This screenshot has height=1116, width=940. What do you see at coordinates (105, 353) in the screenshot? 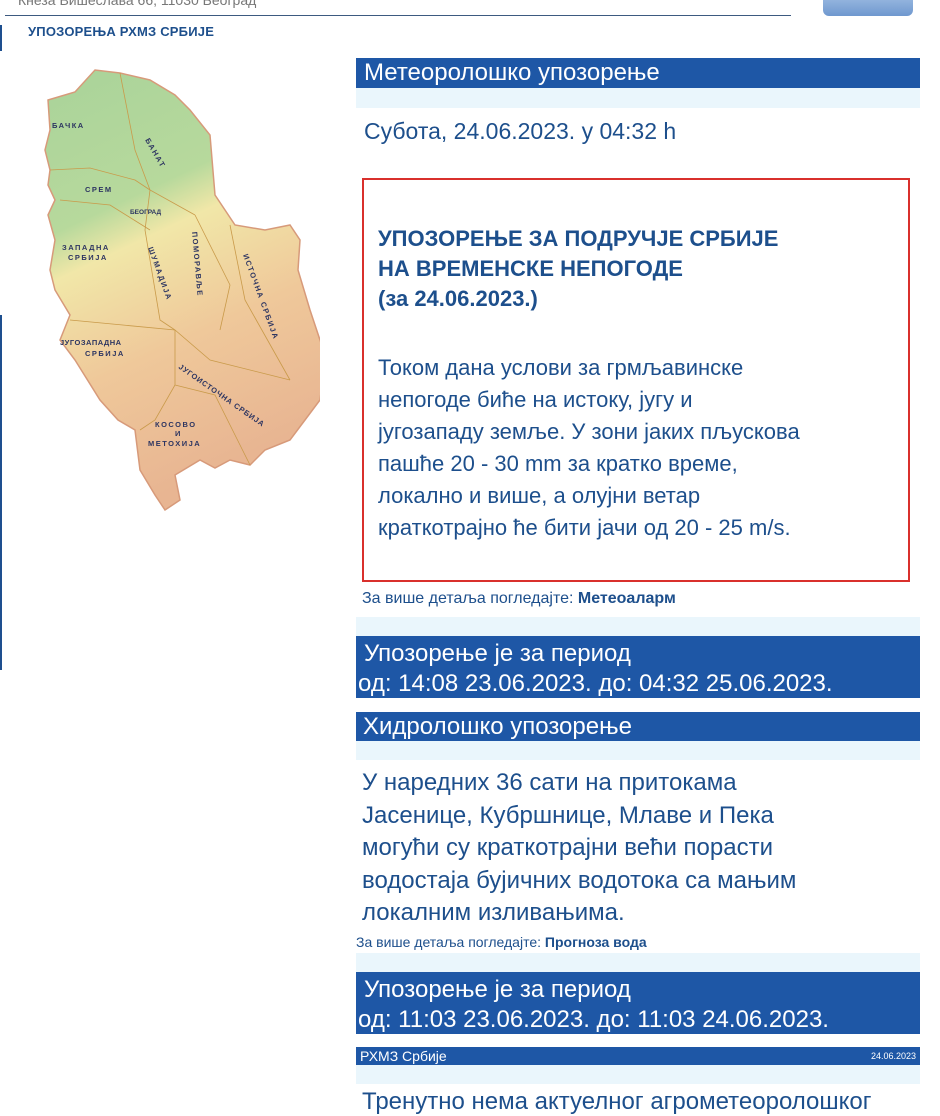
I see `map-label-srbija-2: СРБИЈА` at bounding box center [105, 353].